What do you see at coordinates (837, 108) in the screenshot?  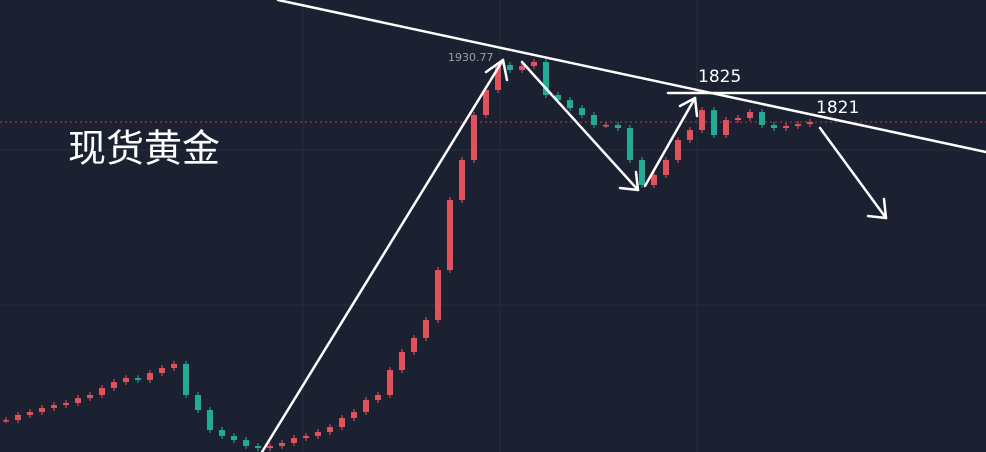 I see `level-label: 1821` at bounding box center [837, 108].